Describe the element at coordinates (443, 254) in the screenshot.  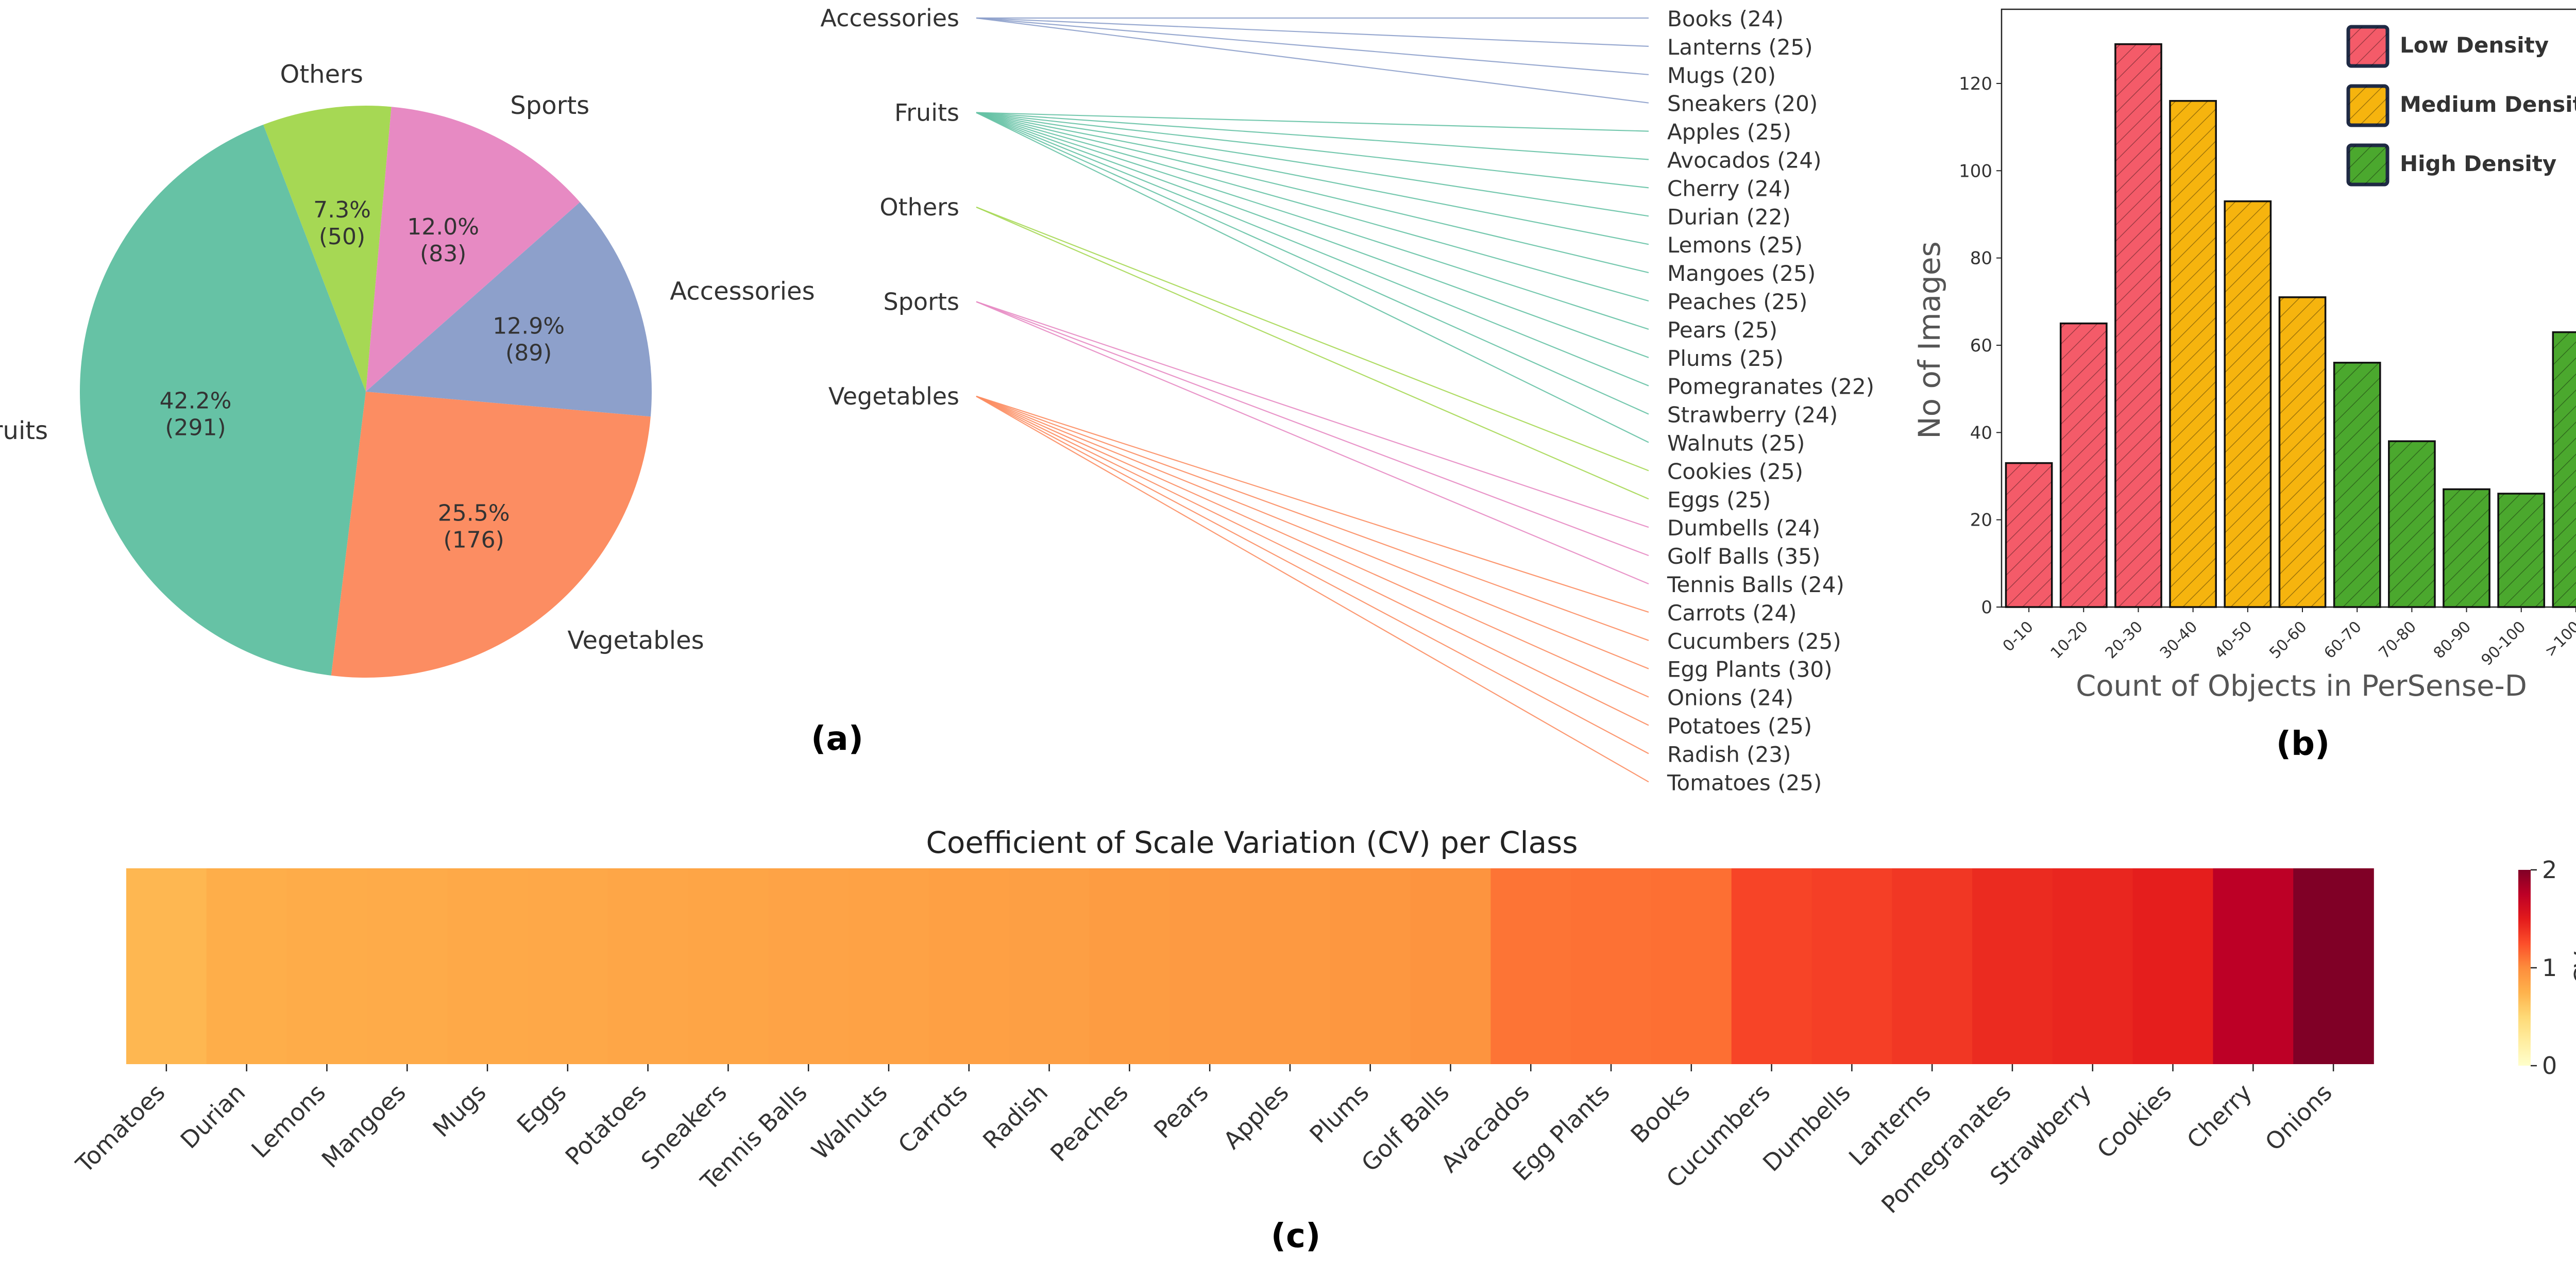
I see `pie-count-label: (83)` at that location.